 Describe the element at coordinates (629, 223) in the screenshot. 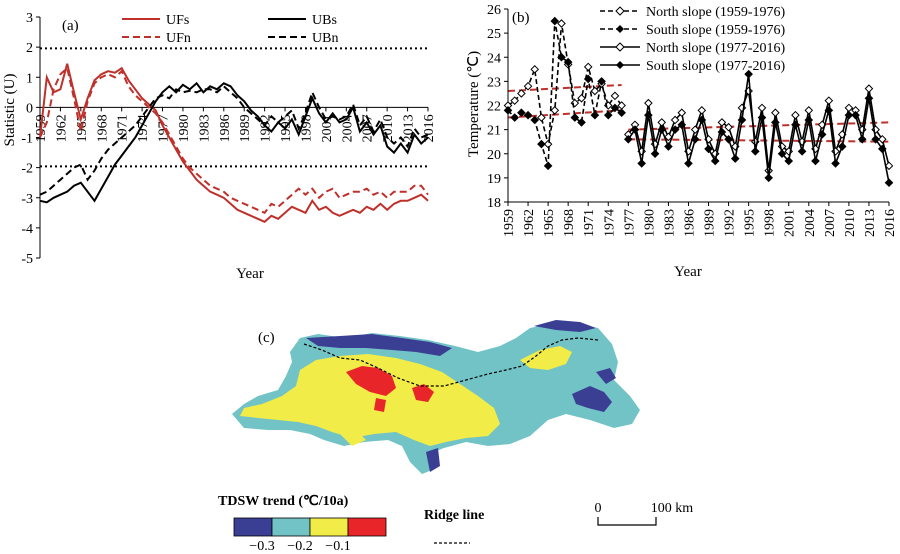

I see `x-tick-label: 1977` at that location.